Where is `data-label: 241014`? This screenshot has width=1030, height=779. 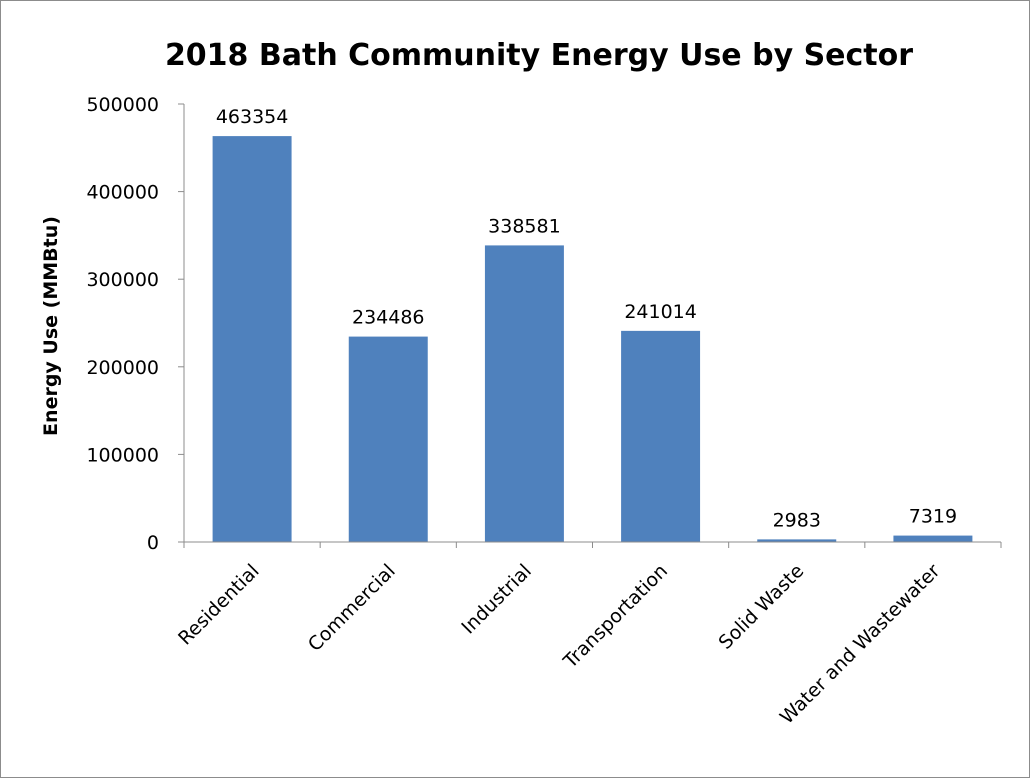
data-label: 241014 is located at coordinates (660, 312).